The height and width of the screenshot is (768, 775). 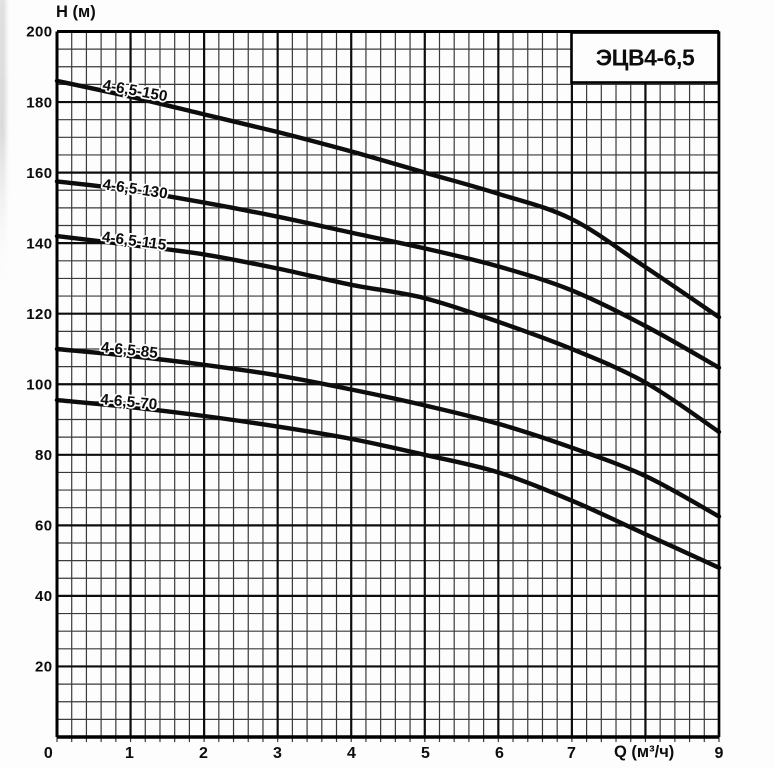 What do you see at coordinates (39, 173) in the screenshot?
I see `svg-text: 160` at bounding box center [39, 173].